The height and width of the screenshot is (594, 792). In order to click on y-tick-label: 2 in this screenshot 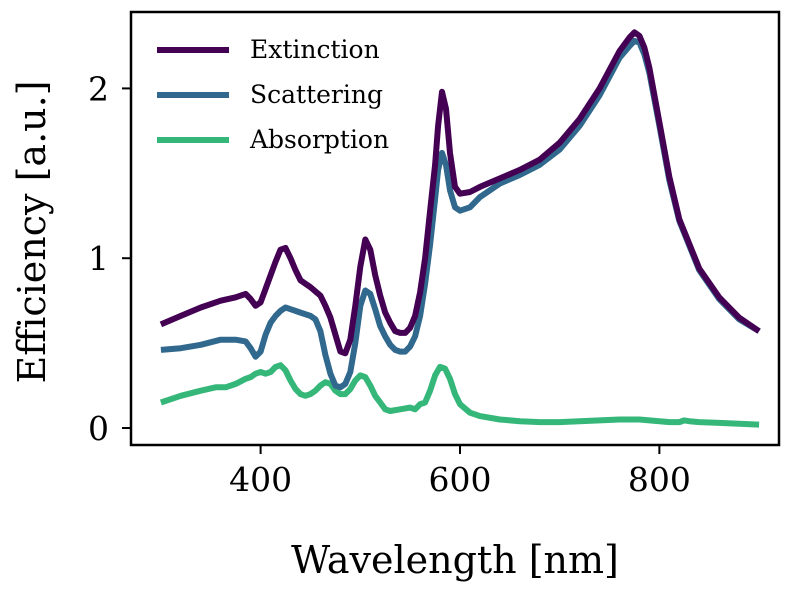, I will do `click(98, 88)`.